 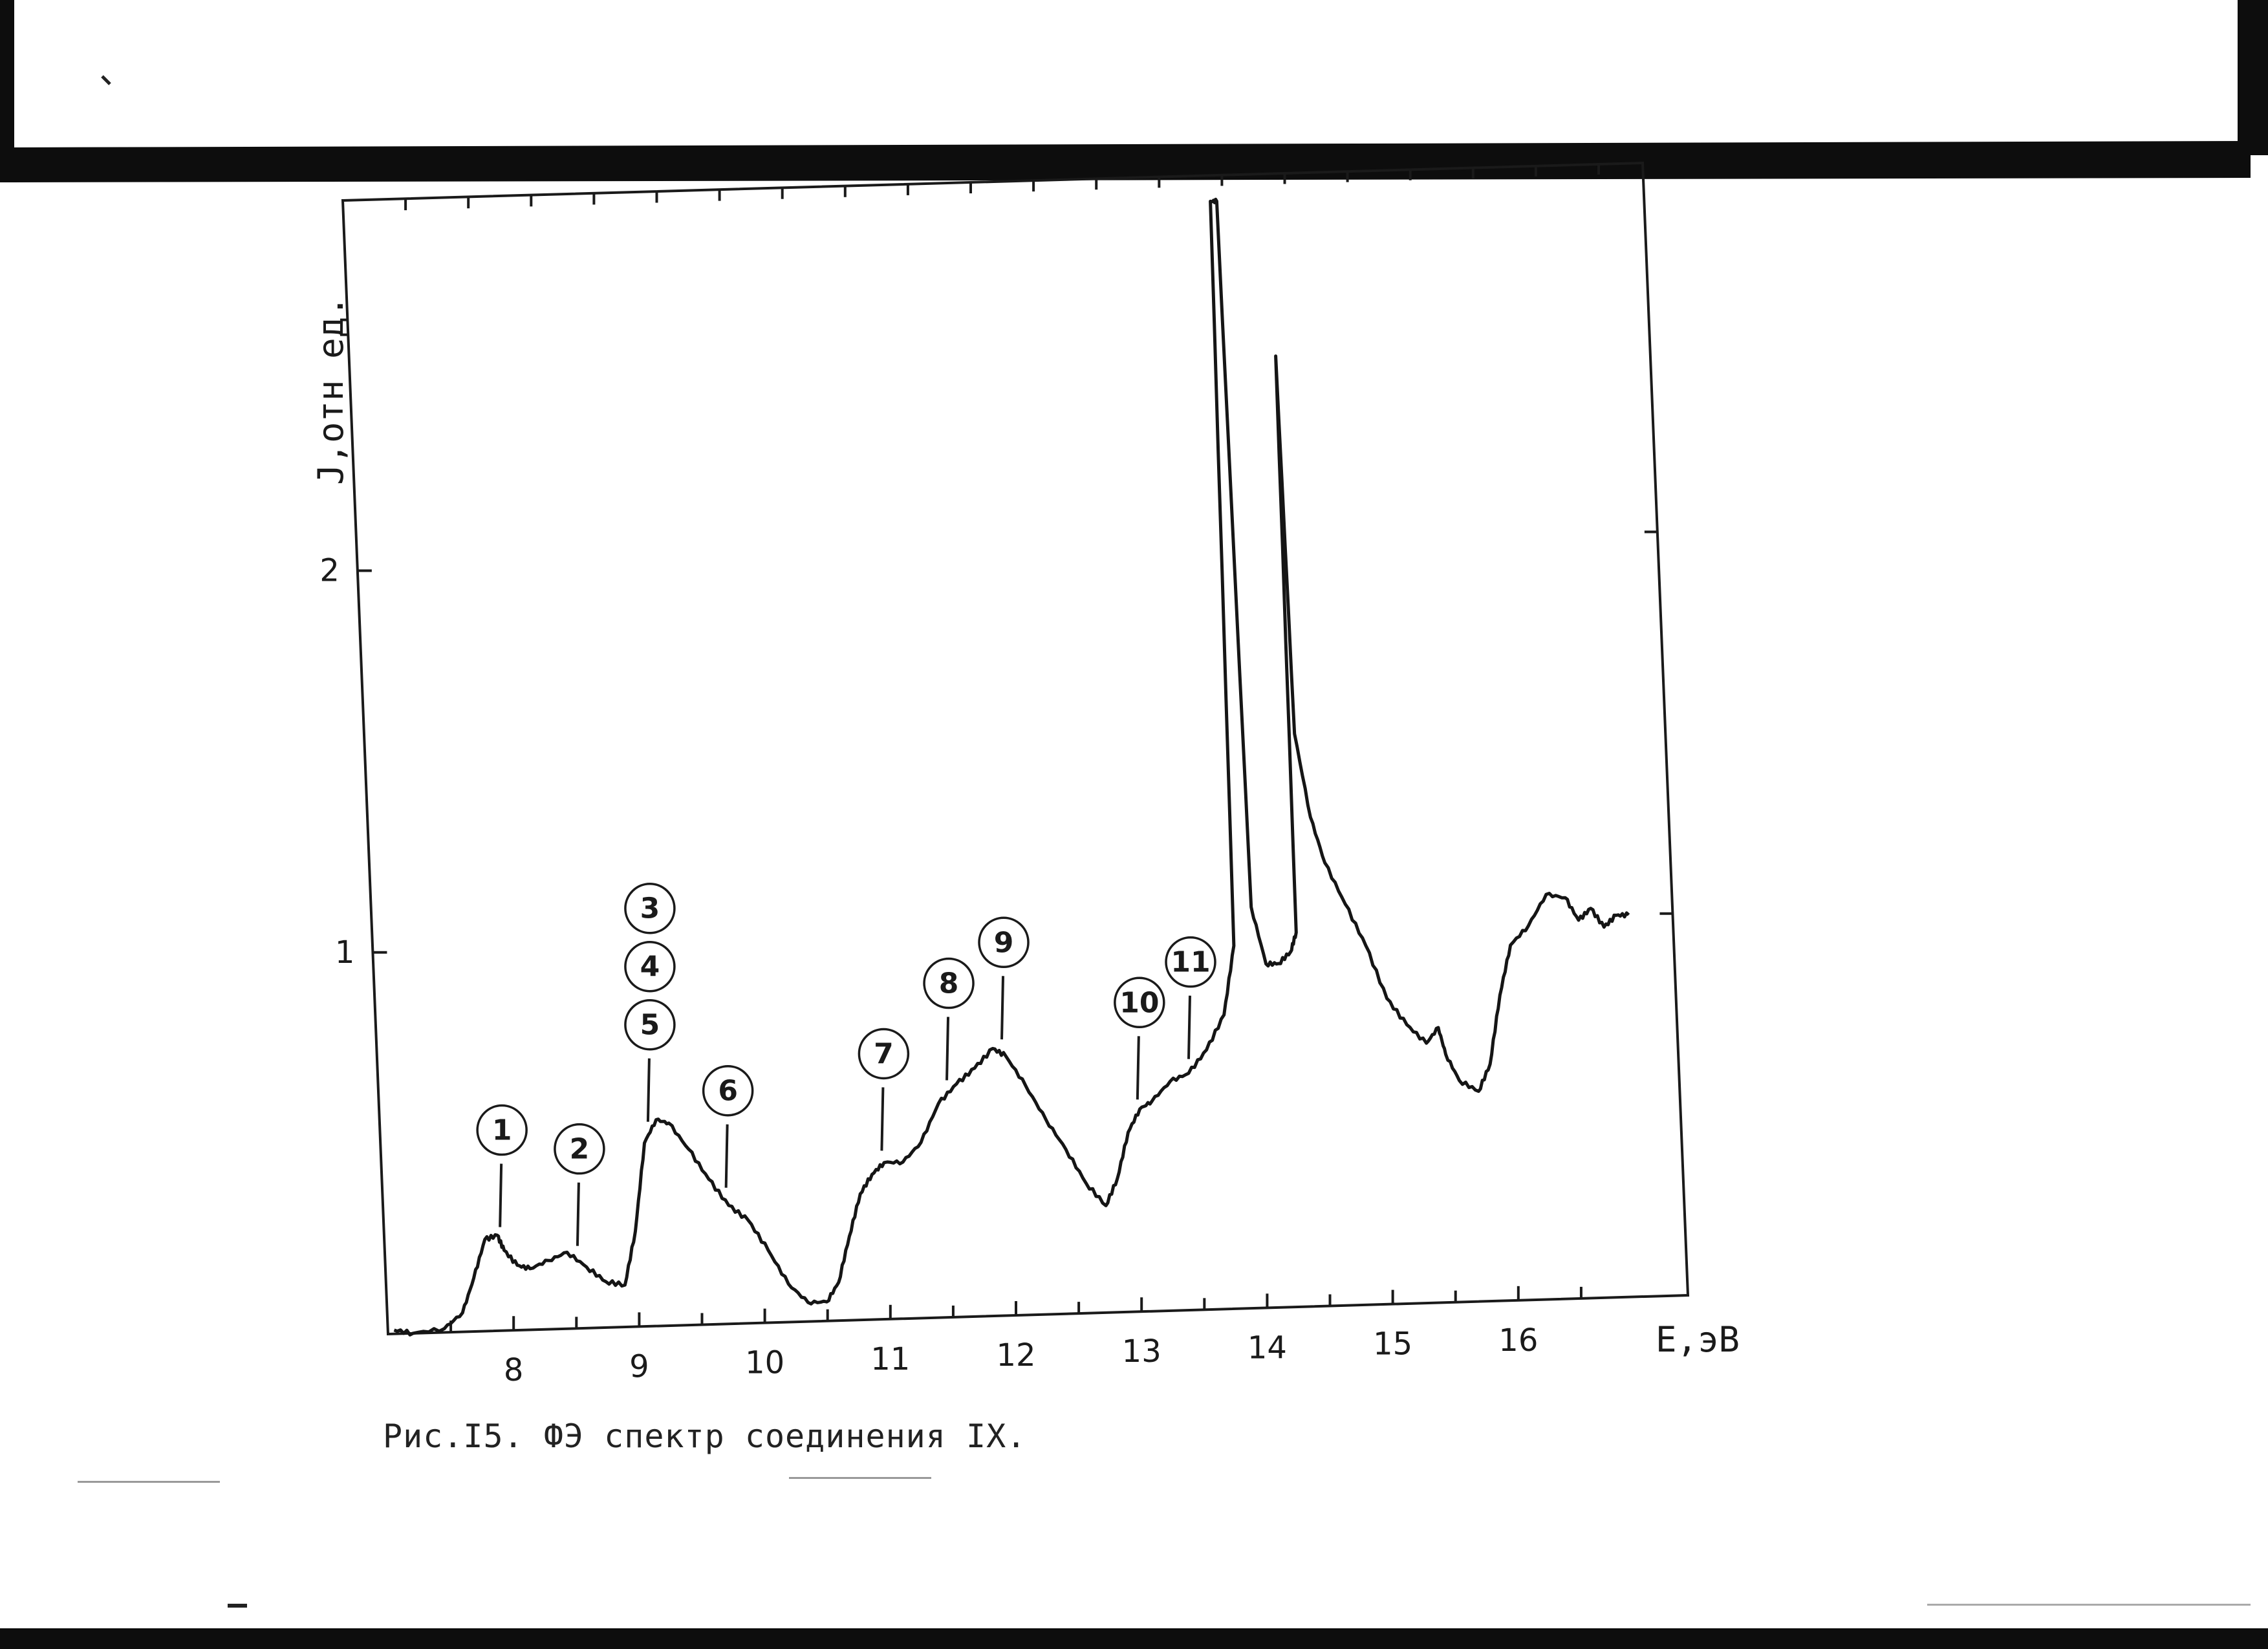 I want to click on peak-number: 9, so click(x=1004, y=942).